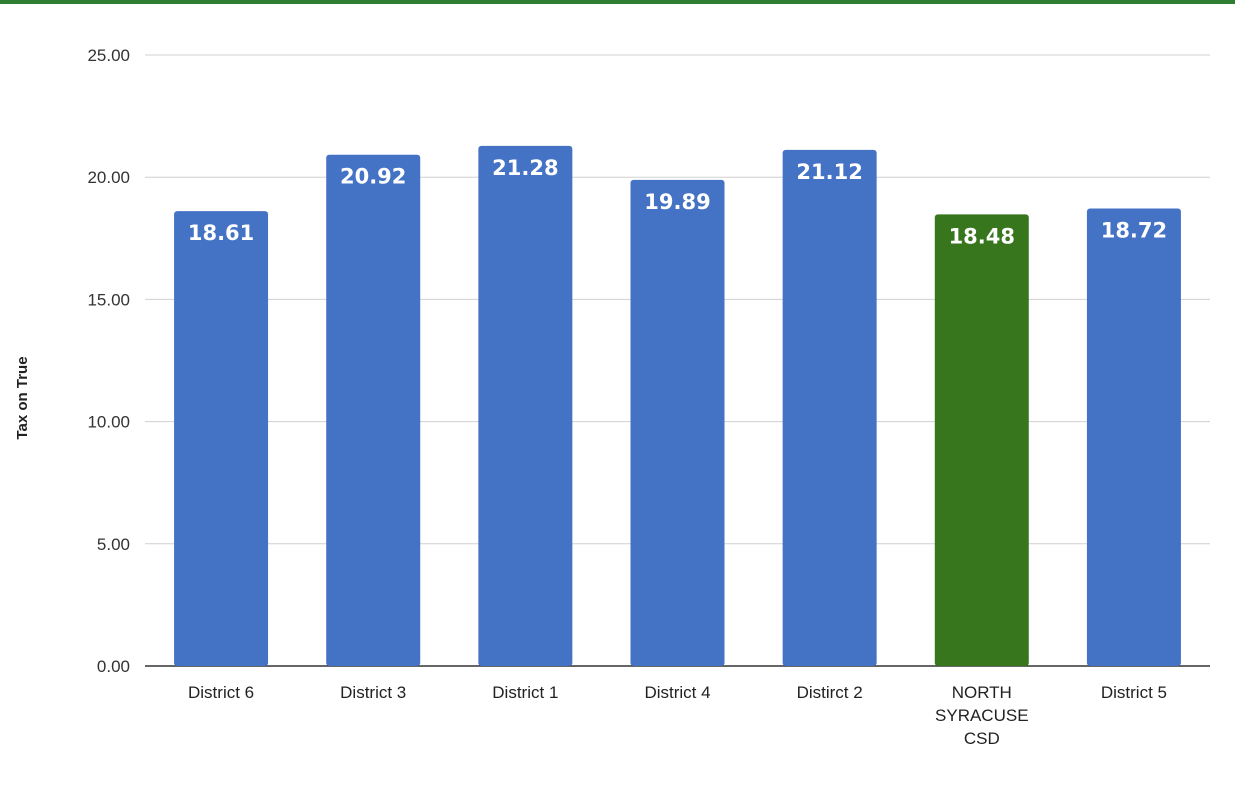  Describe the element at coordinates (221, 233) in the screenshot. I see `data-label: 18.61` at that location.